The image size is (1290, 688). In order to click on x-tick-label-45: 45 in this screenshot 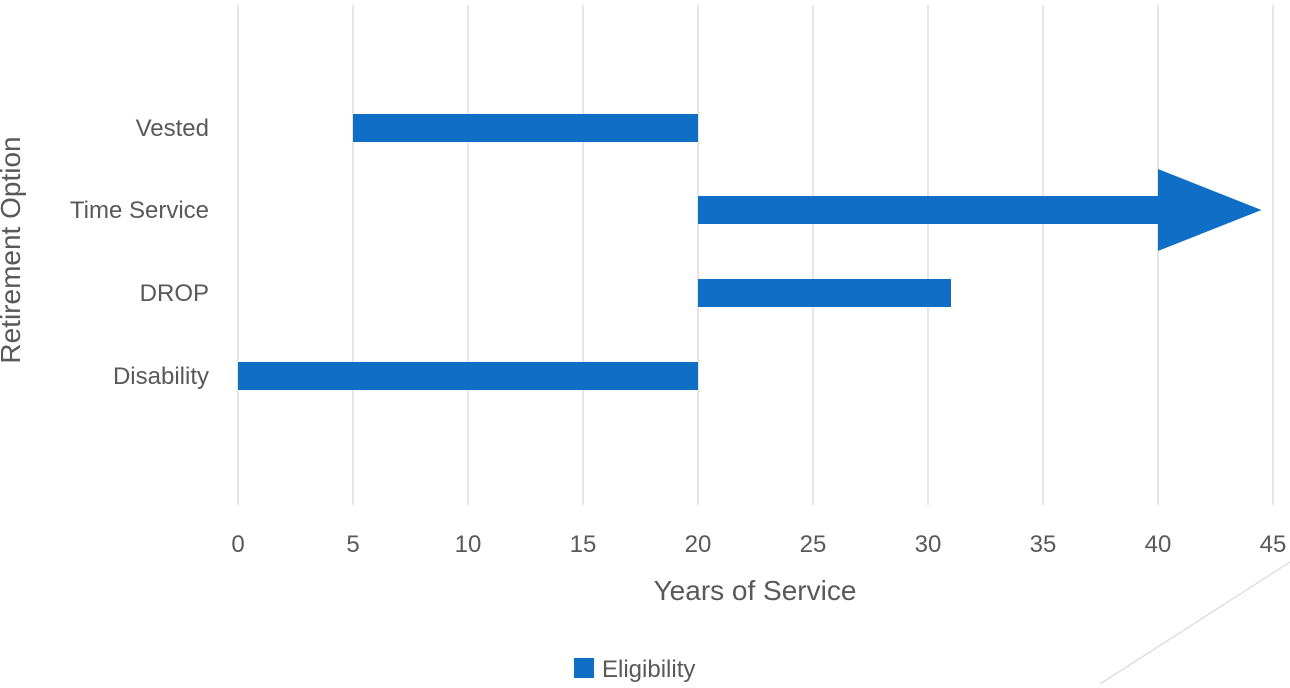, I will do `click(1273, 544)`.